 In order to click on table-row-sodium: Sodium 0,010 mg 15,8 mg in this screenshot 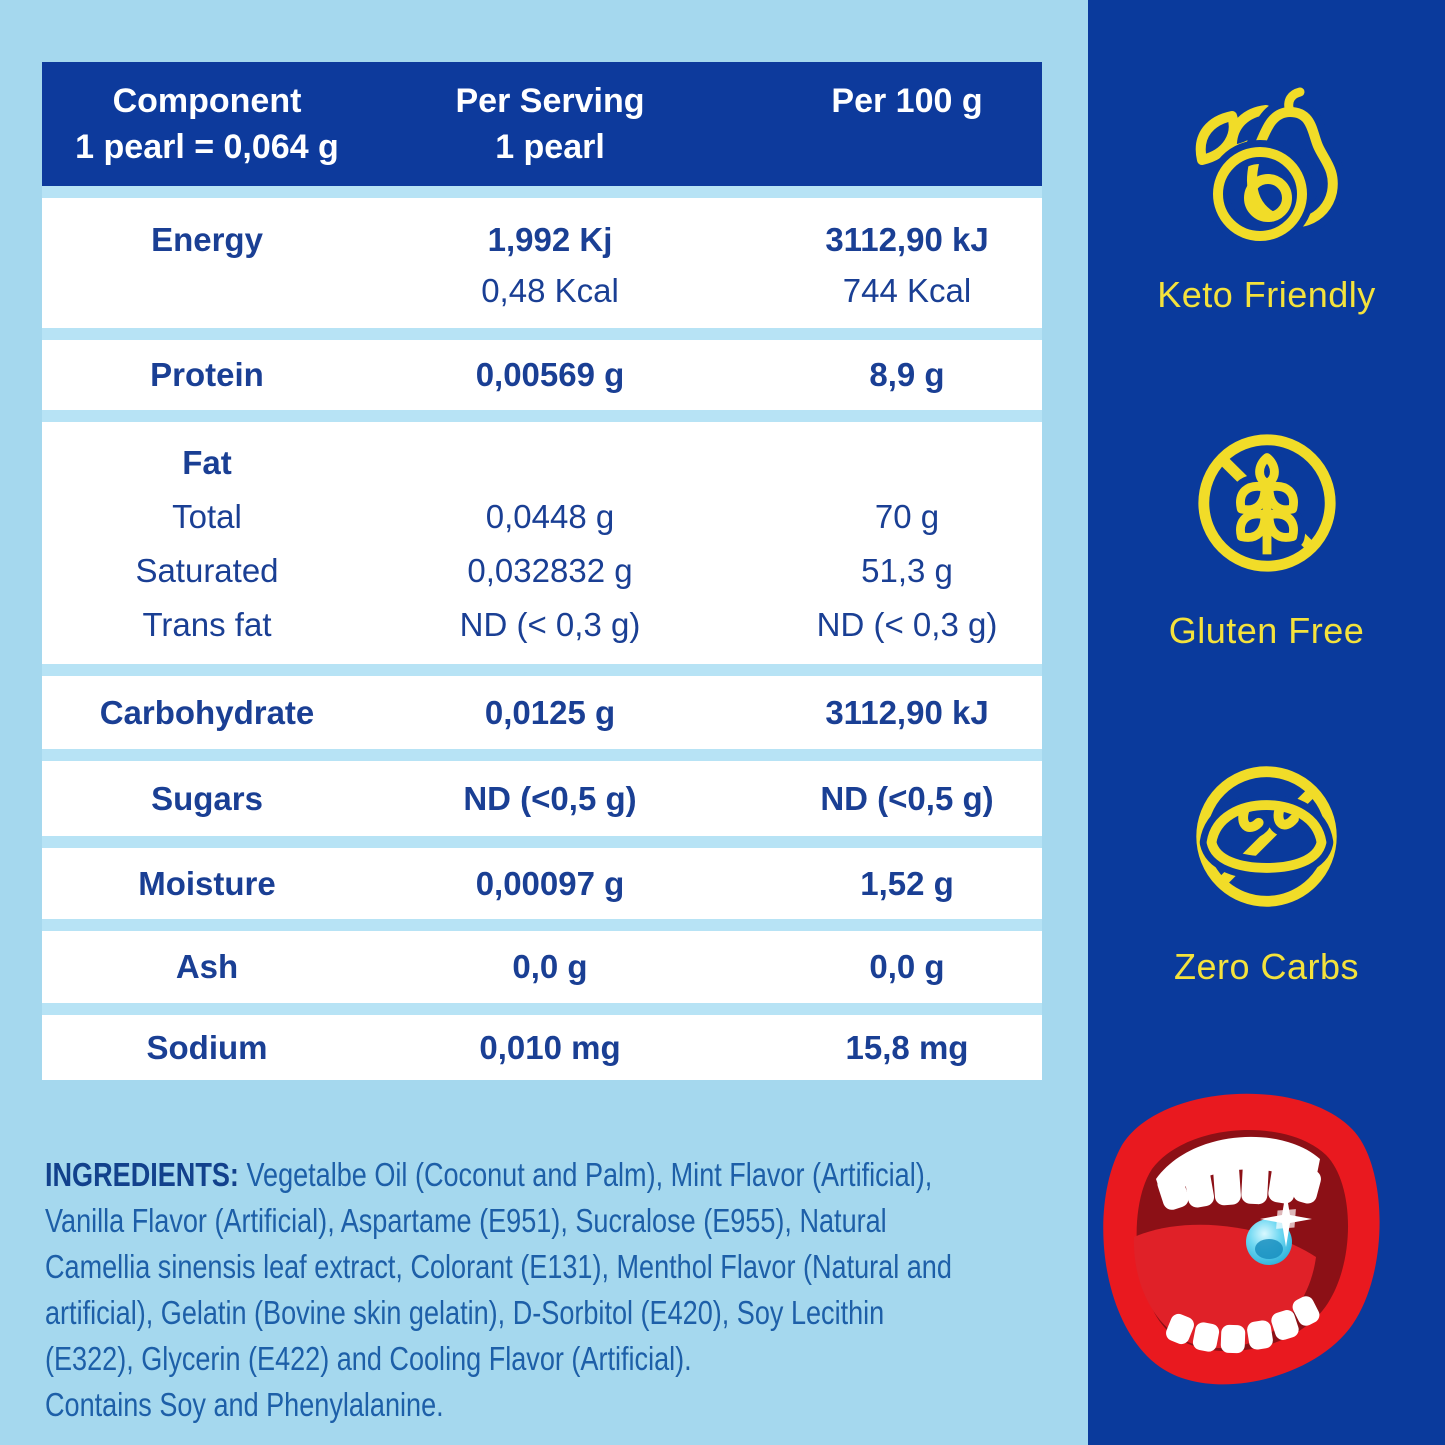, I will do `click(542, 1047)`.